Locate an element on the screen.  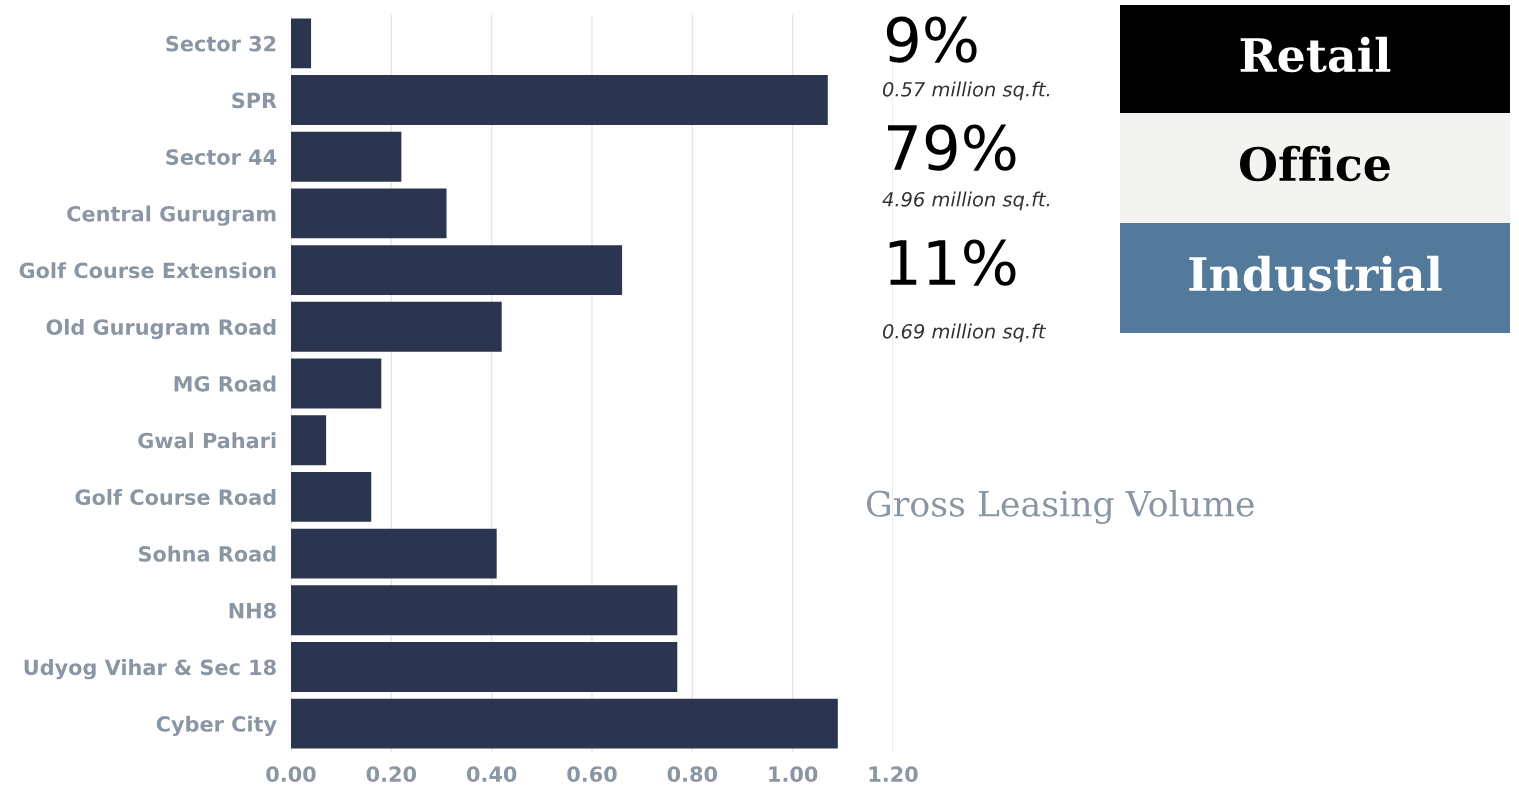
y-tick-label: Golf Course Road is located at coordinates (175, 497).